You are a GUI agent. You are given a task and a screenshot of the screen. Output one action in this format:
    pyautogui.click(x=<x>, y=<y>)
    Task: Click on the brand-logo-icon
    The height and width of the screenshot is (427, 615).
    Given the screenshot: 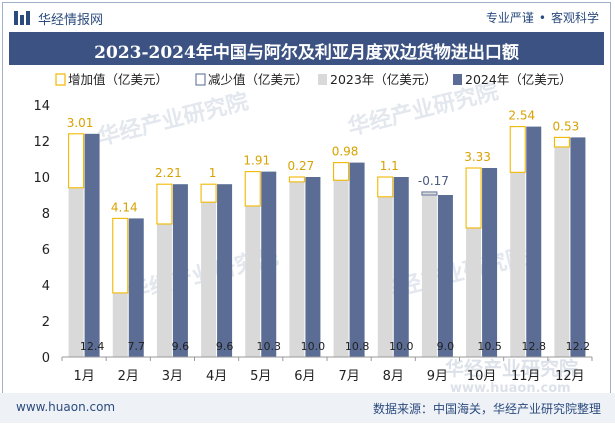 What is the action you would take?
    pyautogui.click(x=22, y=18)
    